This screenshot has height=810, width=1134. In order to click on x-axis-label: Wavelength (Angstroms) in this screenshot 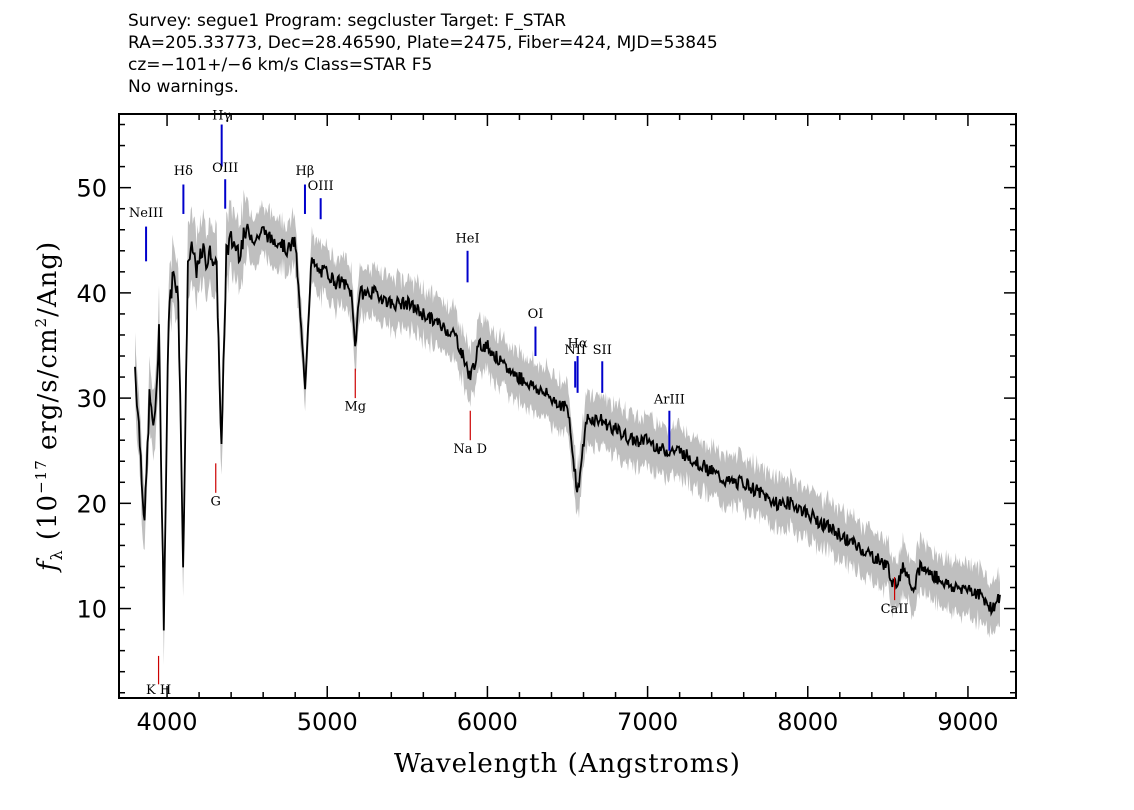, I will do `click(567, 764)`.